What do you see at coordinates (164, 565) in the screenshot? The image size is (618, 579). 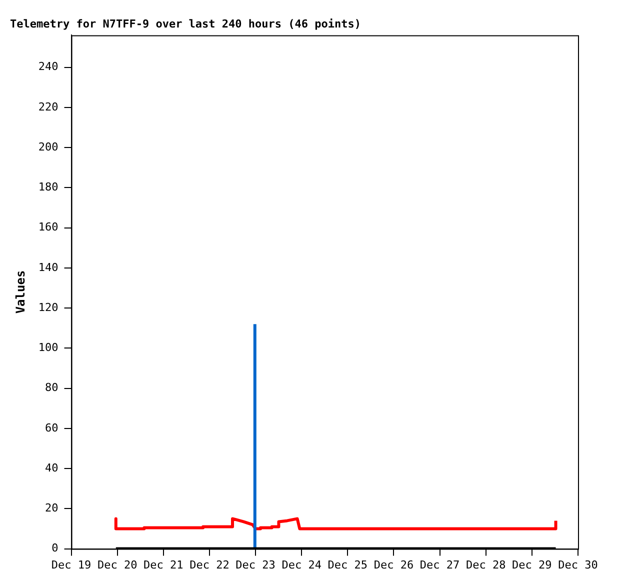 I see `x-tick-label: Dec 21` at bounding box center [164, 565].